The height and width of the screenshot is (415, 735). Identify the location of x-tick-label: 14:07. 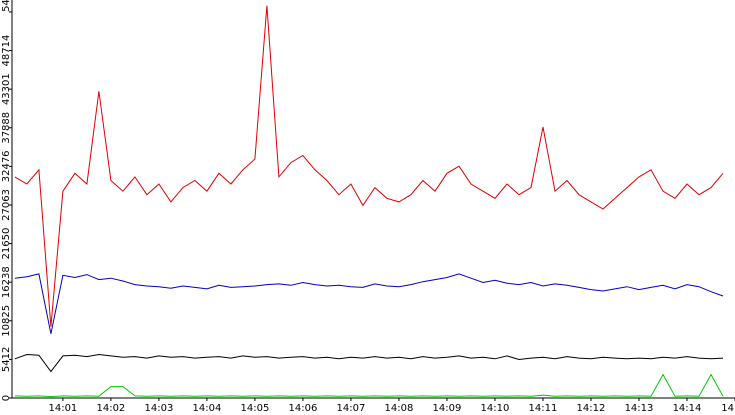
(351, 408).